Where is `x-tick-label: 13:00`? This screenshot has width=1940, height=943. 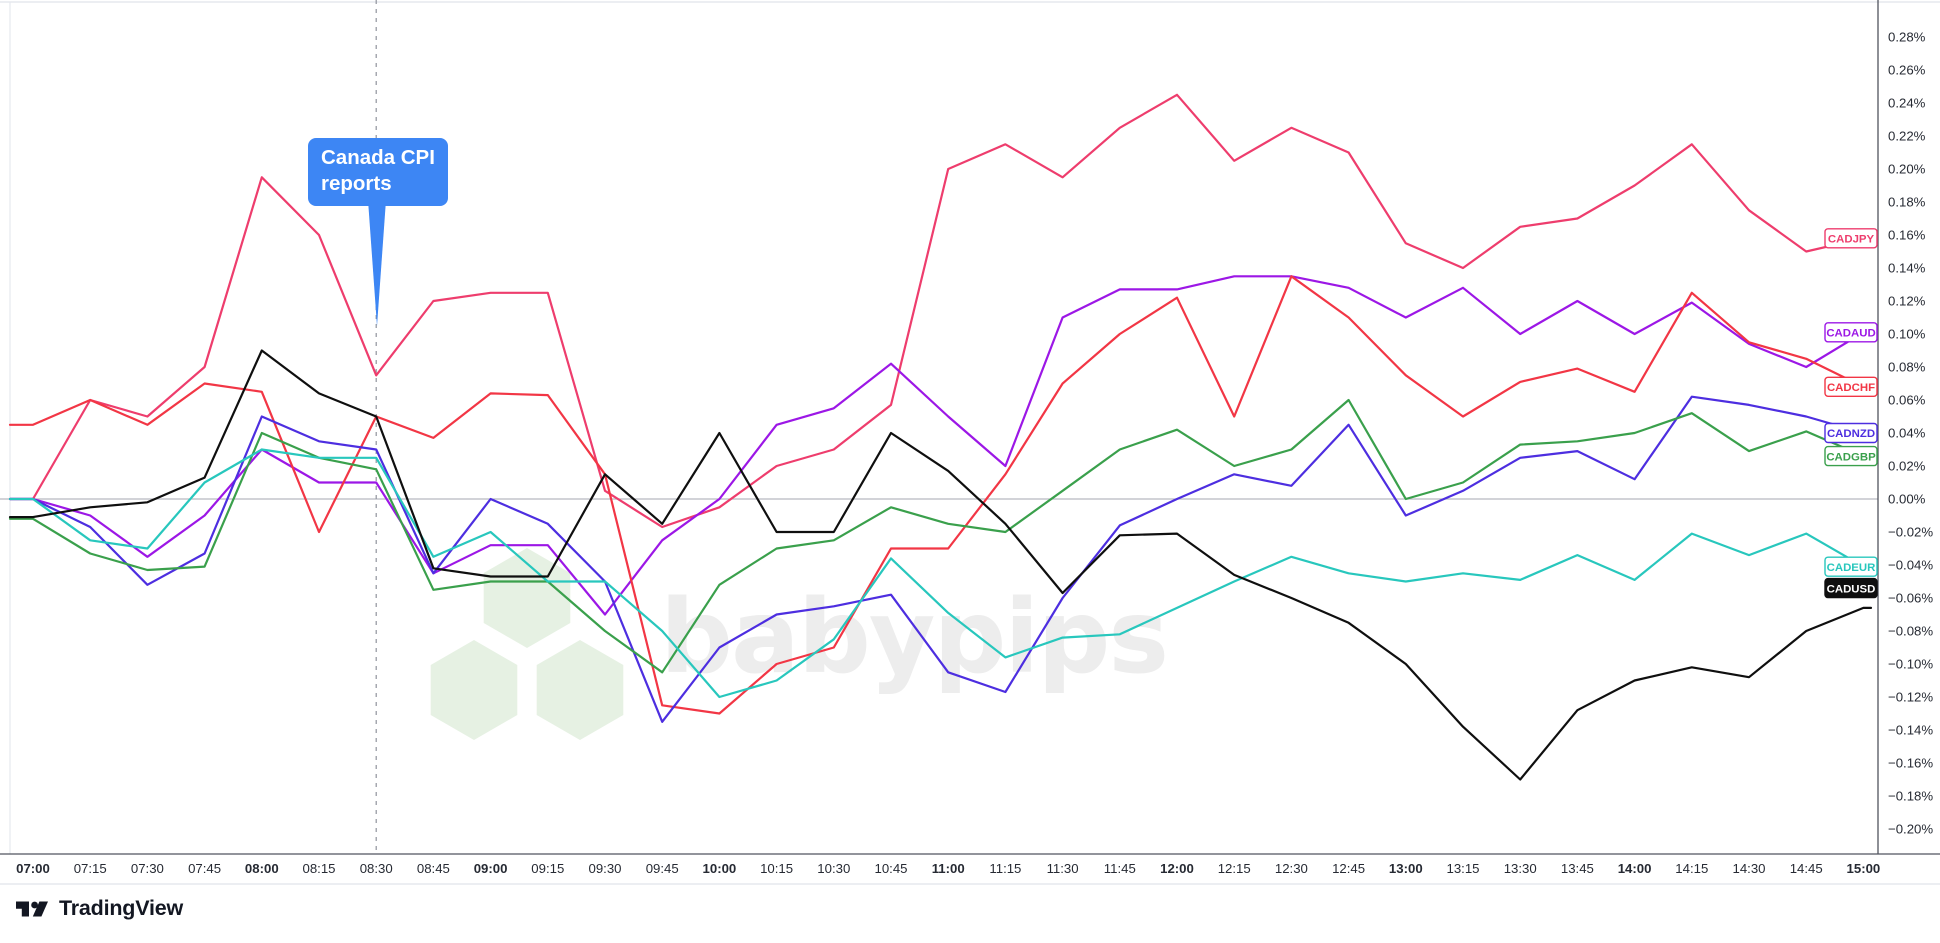
x-tick-label: 13:00 is located at coordinates (1406, 868).